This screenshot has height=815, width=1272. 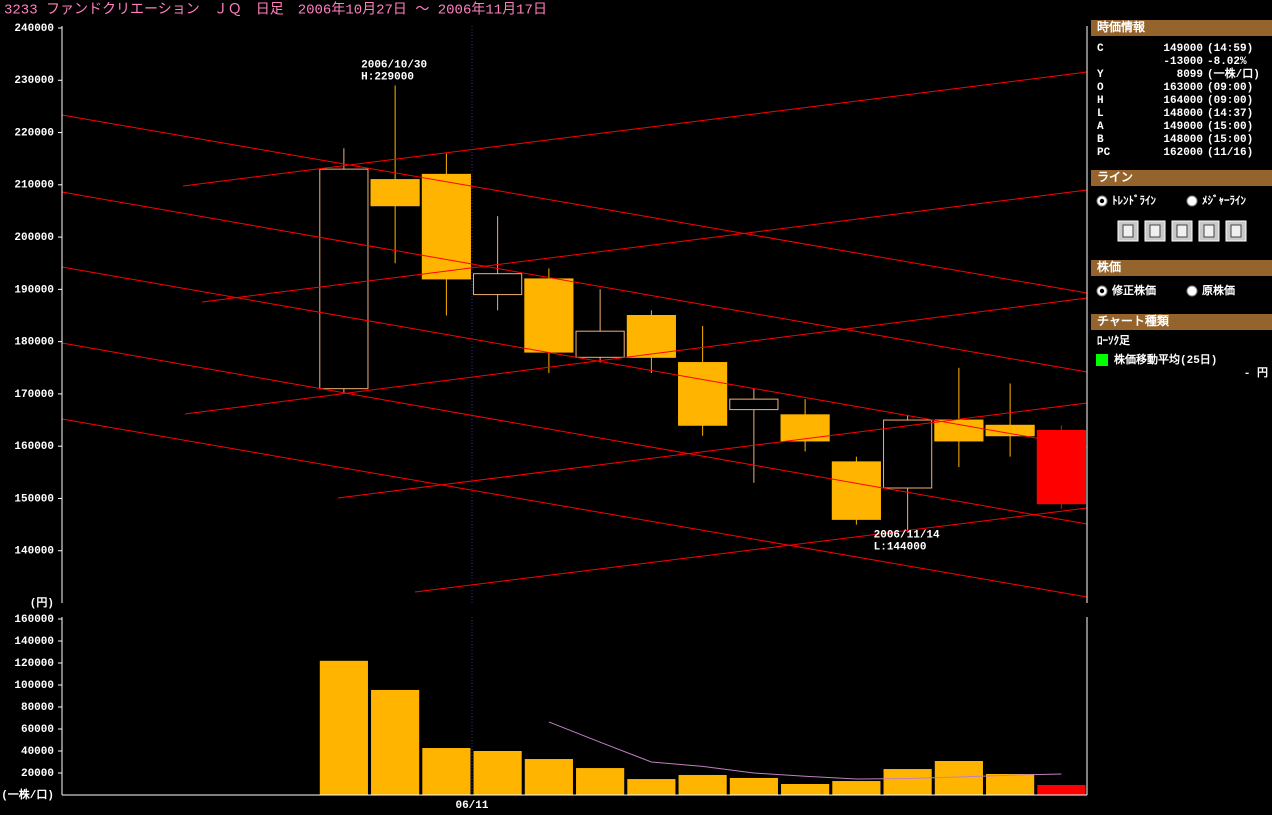 I want to click on section-header-label: 株価, so click(x=1109, y=267).